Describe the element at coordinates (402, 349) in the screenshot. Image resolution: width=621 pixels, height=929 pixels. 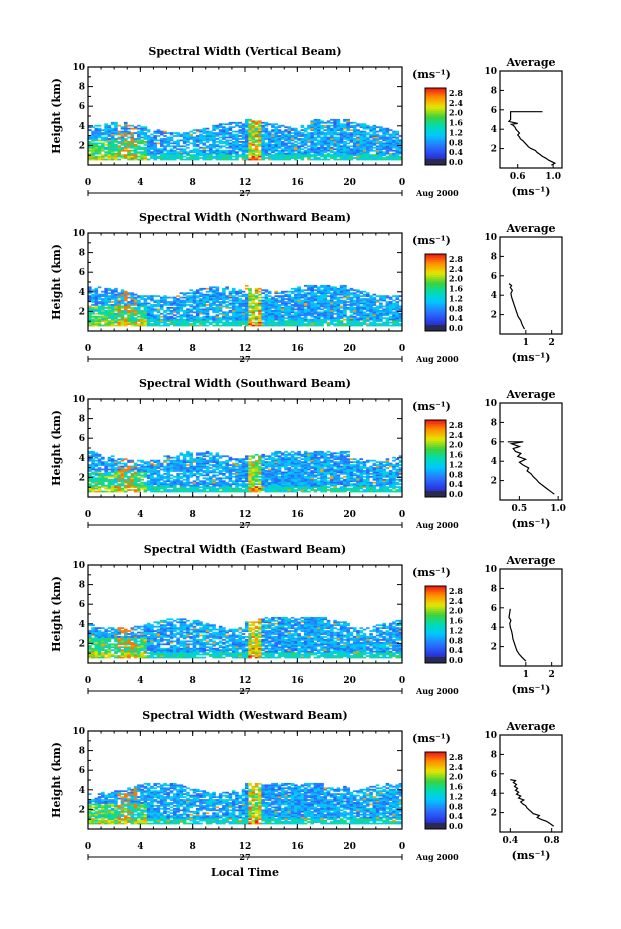
I see `x-tick-label: 0` at that location.